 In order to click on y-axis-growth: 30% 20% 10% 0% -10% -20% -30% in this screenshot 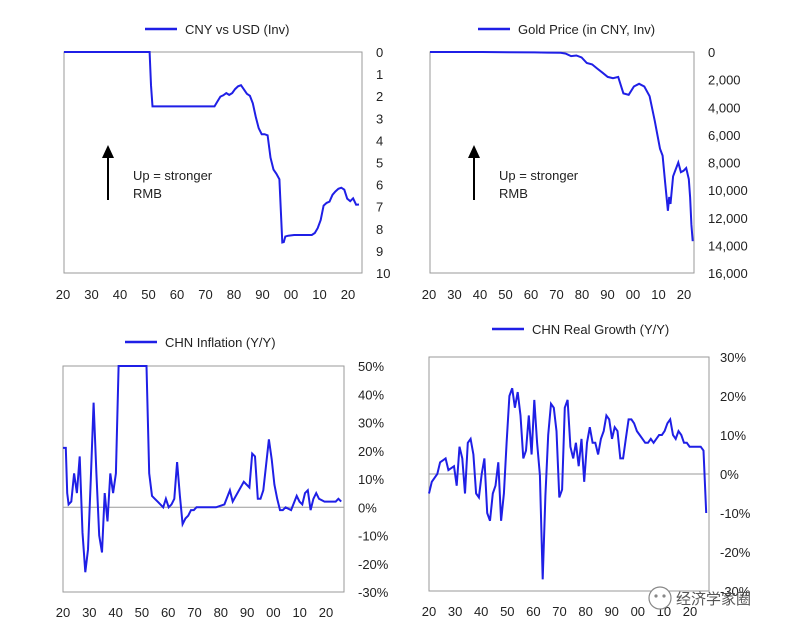, I will do `click(735, 474)`.